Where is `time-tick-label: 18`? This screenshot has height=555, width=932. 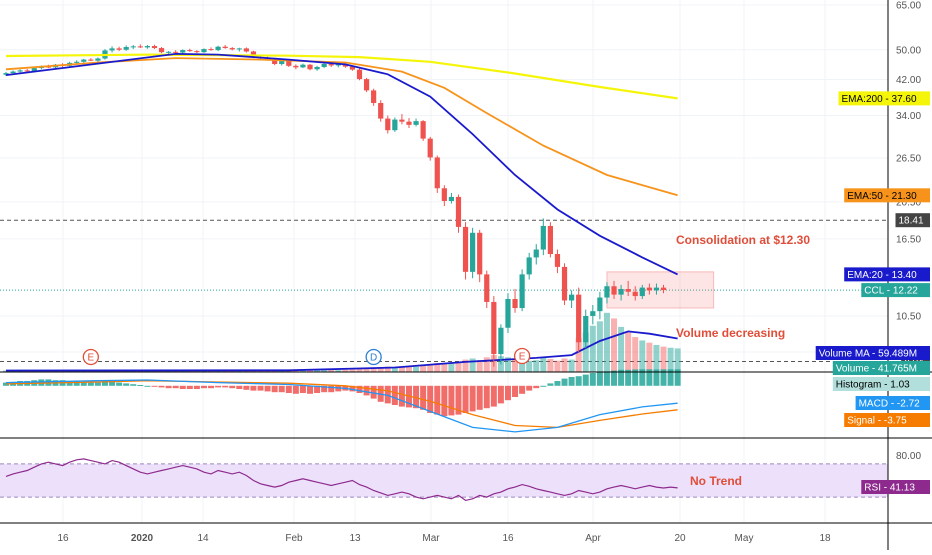
time-tick-label: 18 is located at coordinates (825, 538).